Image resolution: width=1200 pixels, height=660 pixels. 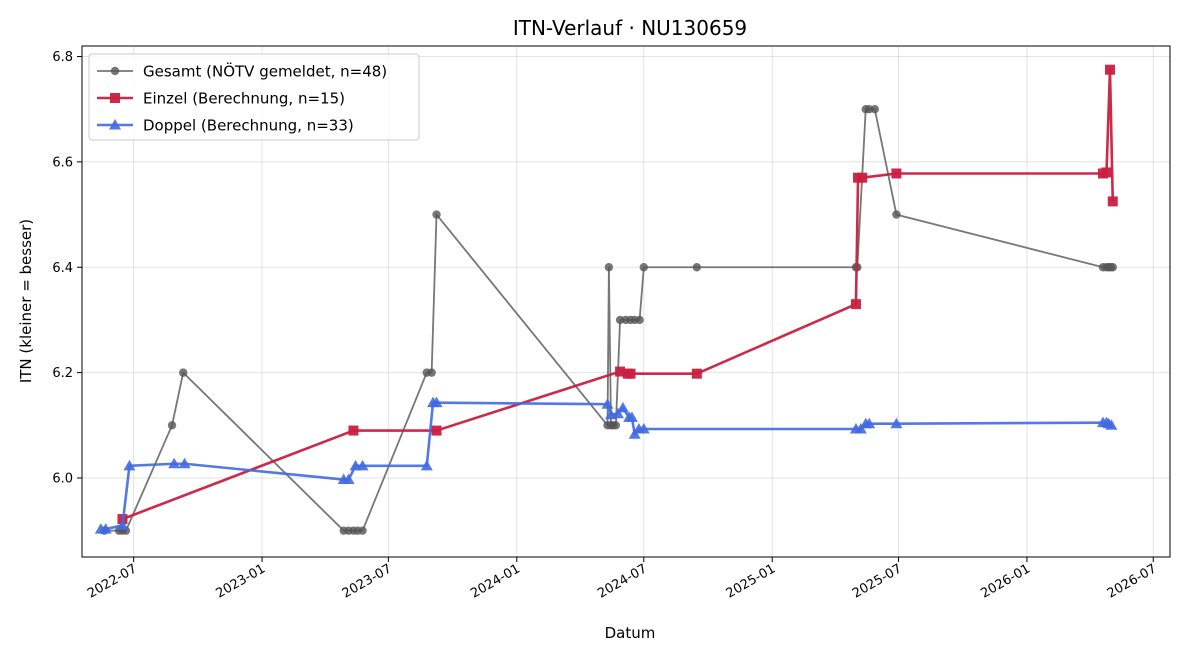 What do you see at coordinates (62, 268) in the screenshot?
I see `y-tick-label: 6.4` at bounding box center [62, 268].